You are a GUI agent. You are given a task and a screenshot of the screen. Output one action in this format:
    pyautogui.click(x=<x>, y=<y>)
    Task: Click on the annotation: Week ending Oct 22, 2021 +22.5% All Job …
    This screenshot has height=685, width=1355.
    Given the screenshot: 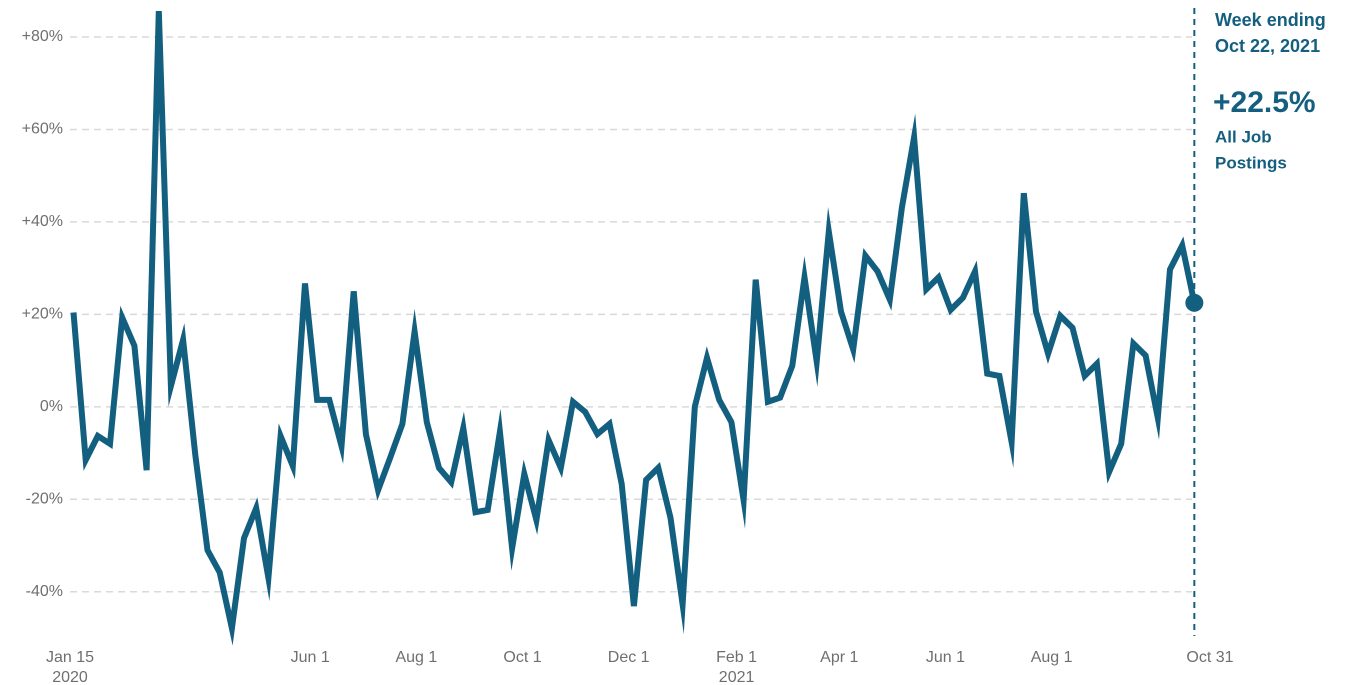 What is the action you would take?
    pyautogui.click(x=1269, y=91)
    